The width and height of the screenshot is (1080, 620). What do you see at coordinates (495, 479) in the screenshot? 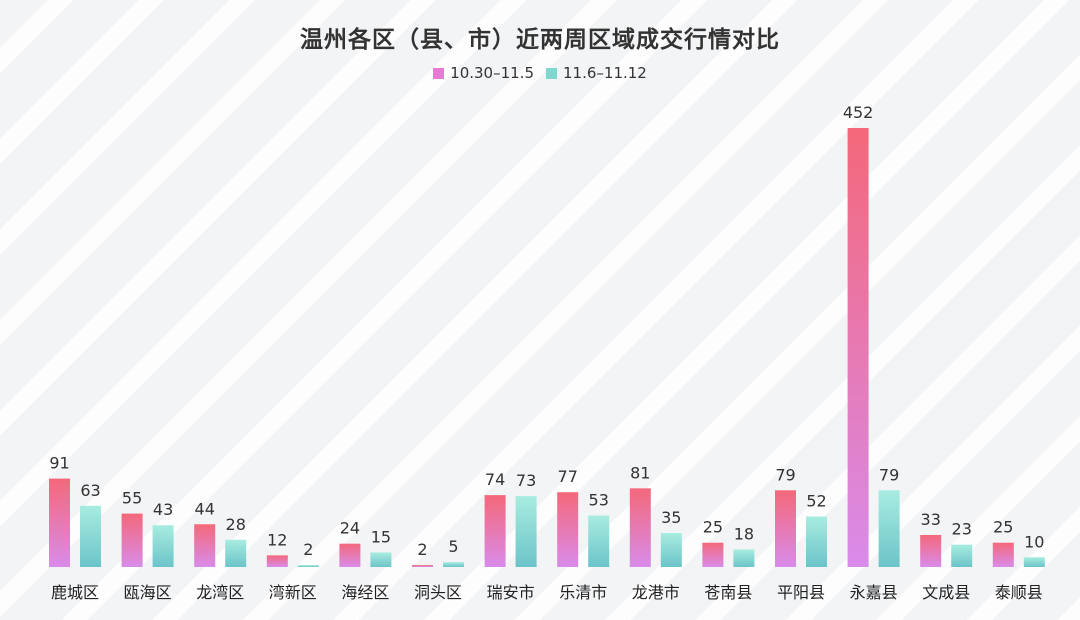
I see `data-label-series-1-6: 74` at bounding box center [495, 479].